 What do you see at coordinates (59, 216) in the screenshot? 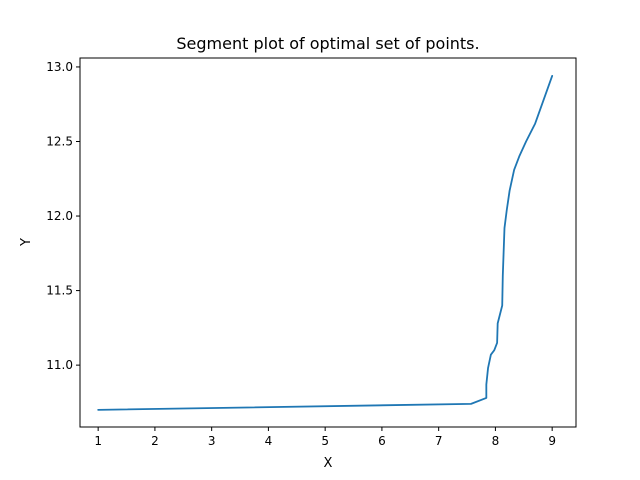
I see `y-tick-label: 12.0` at bounding box center [59, 216].